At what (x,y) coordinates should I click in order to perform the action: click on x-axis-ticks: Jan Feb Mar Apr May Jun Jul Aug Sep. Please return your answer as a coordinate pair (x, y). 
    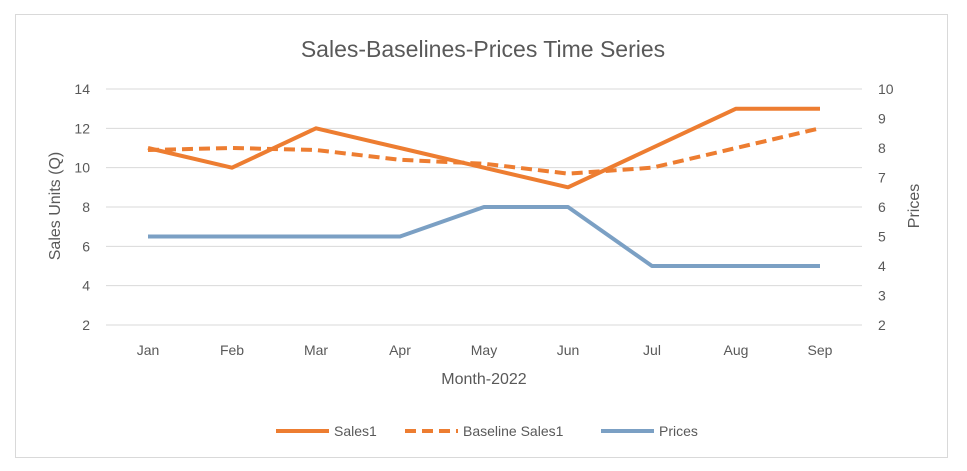
    Looking at the image, I should click on (485, 350).